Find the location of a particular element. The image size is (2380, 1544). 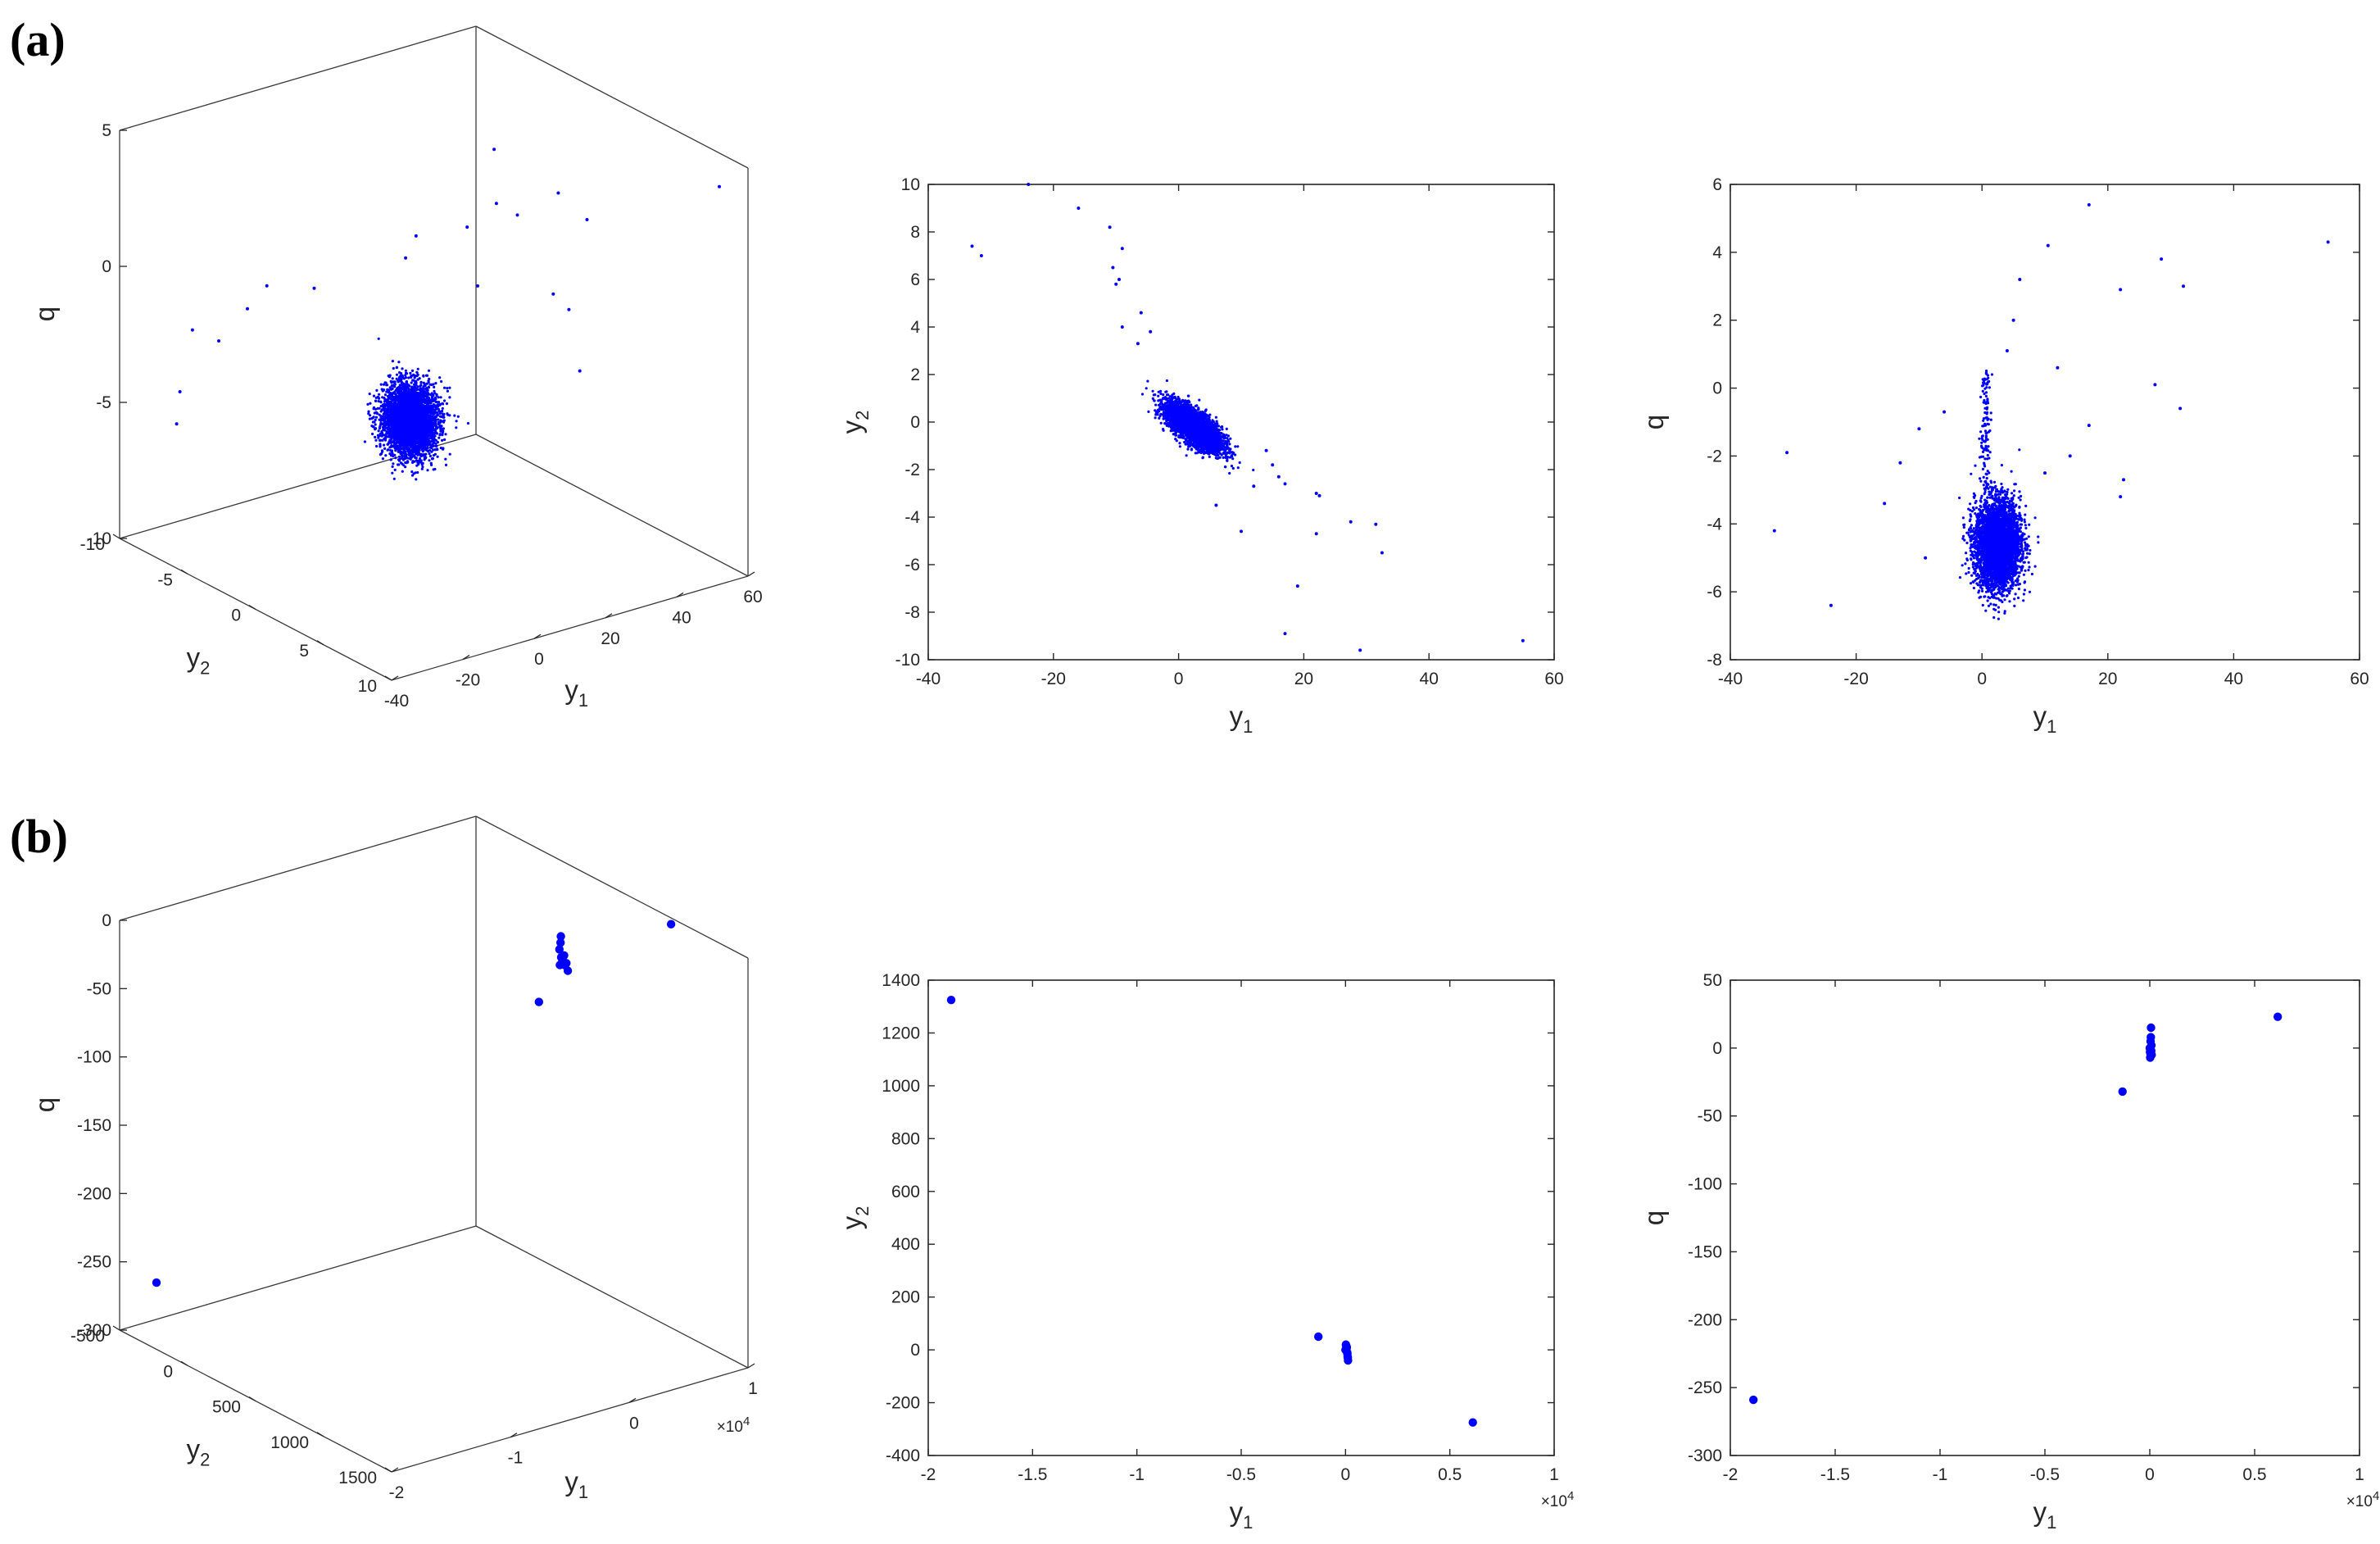

y-tick-label: 0 is located at coordinates (236, 615).